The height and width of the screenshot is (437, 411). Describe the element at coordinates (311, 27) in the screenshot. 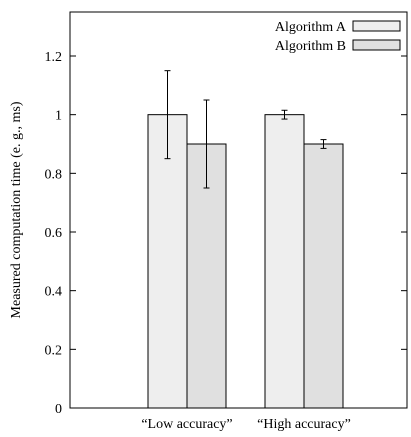

I see `legend-label: Algorithm A` at that location.